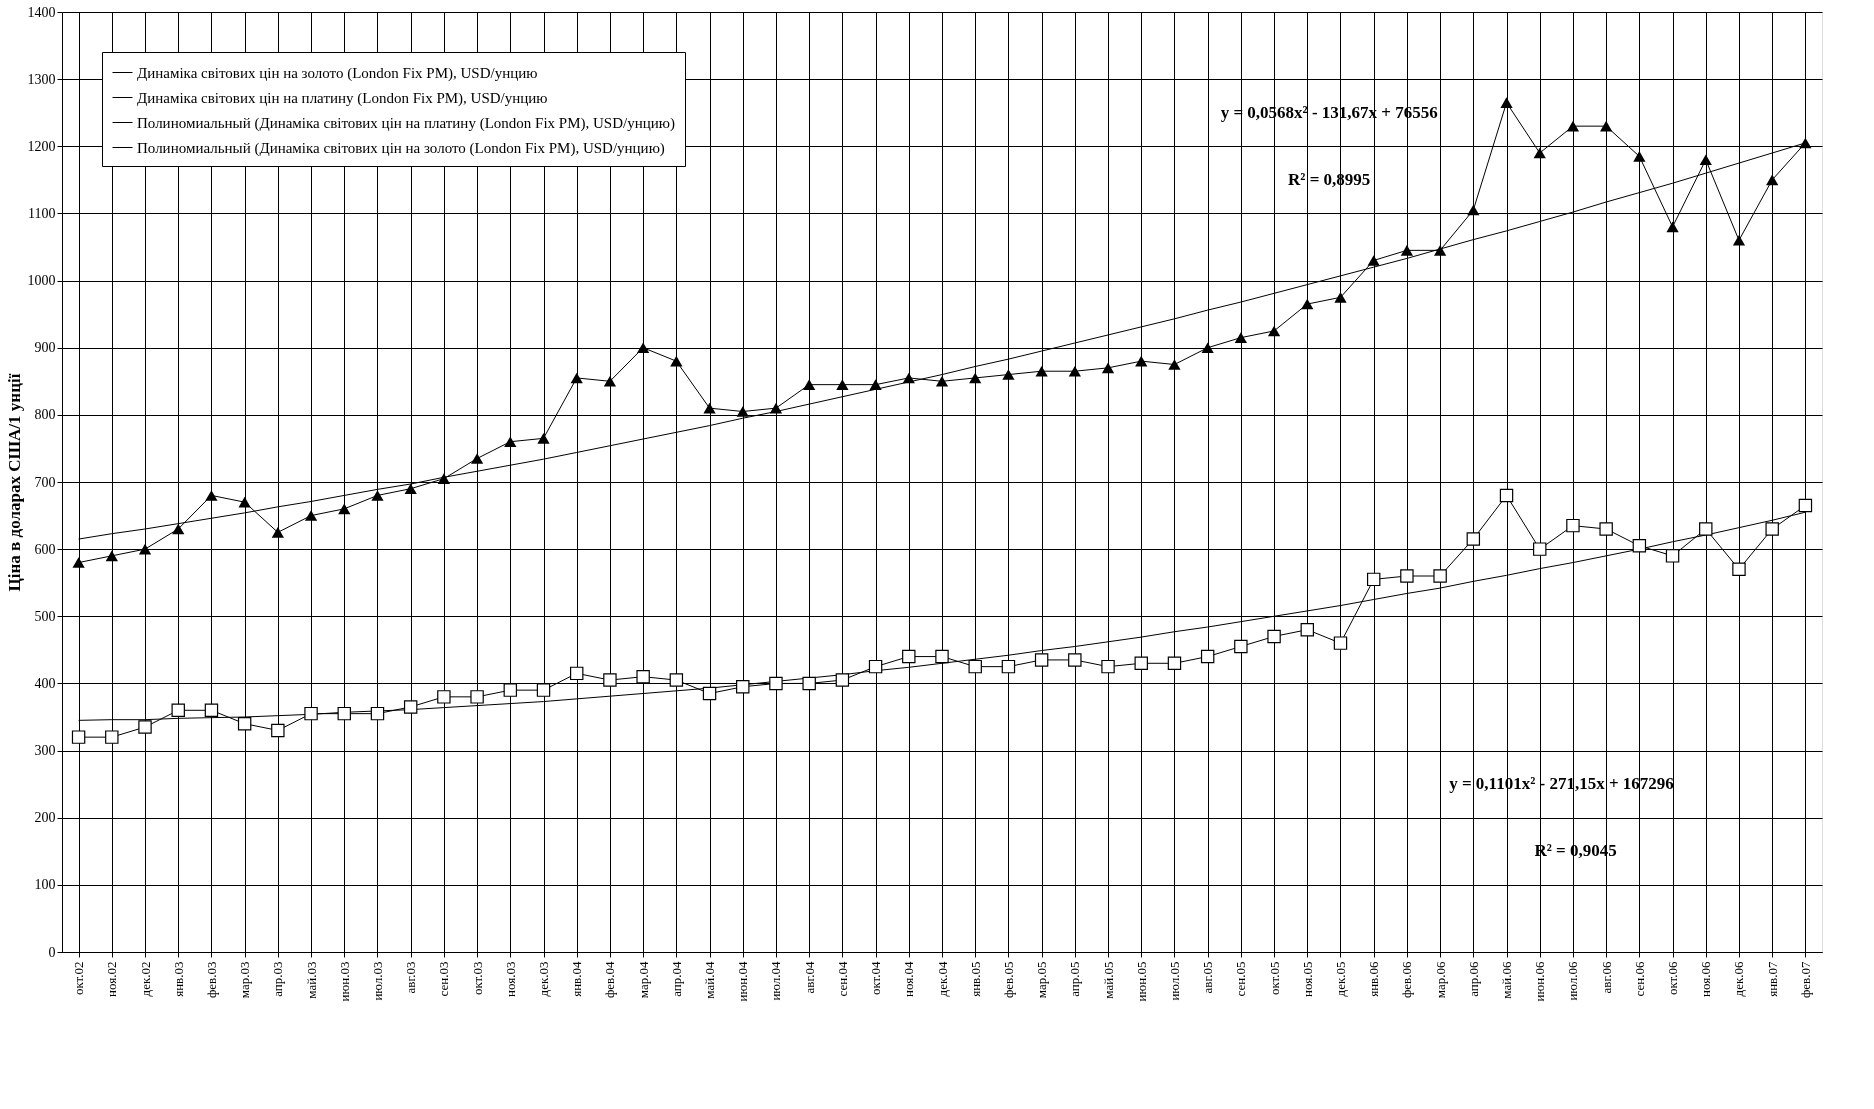  What do you see at coordinates (45, 482) in the screenshot?
I see `y-tick-label: 700` at bounding box center [45, 482].